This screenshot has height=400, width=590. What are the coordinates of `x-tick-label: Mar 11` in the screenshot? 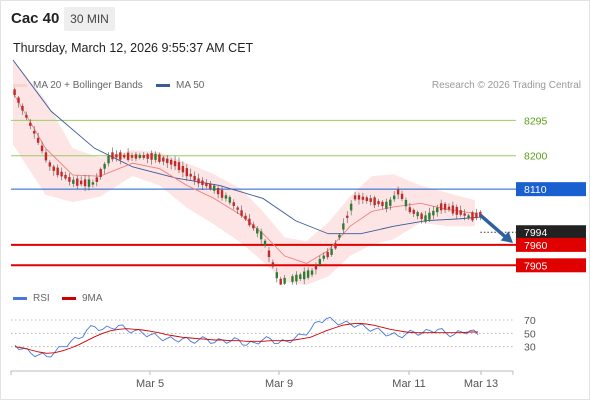 It's located at (408, 384).